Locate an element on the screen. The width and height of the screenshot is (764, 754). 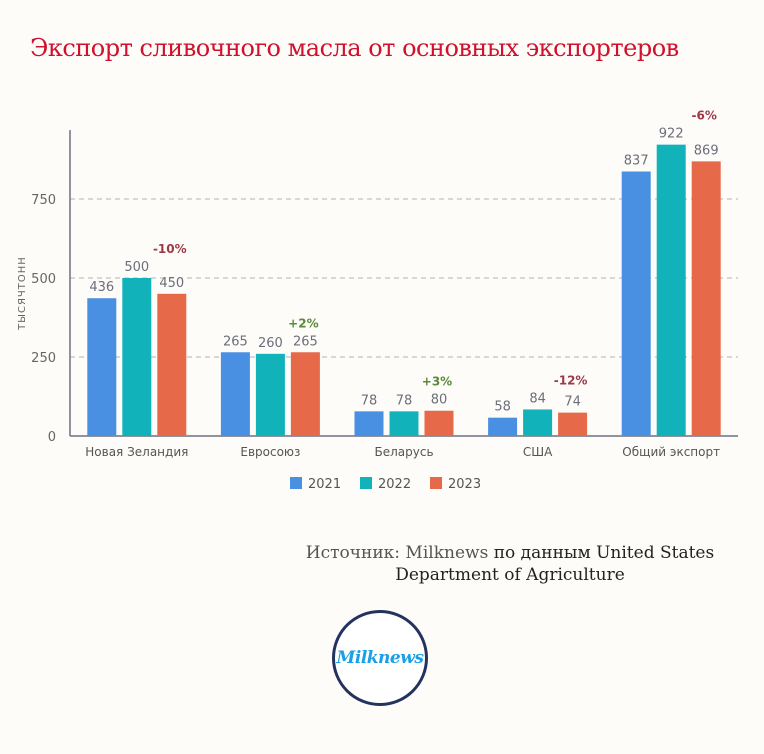
bar-value-label: 500 is located at coordinates (136, 267).